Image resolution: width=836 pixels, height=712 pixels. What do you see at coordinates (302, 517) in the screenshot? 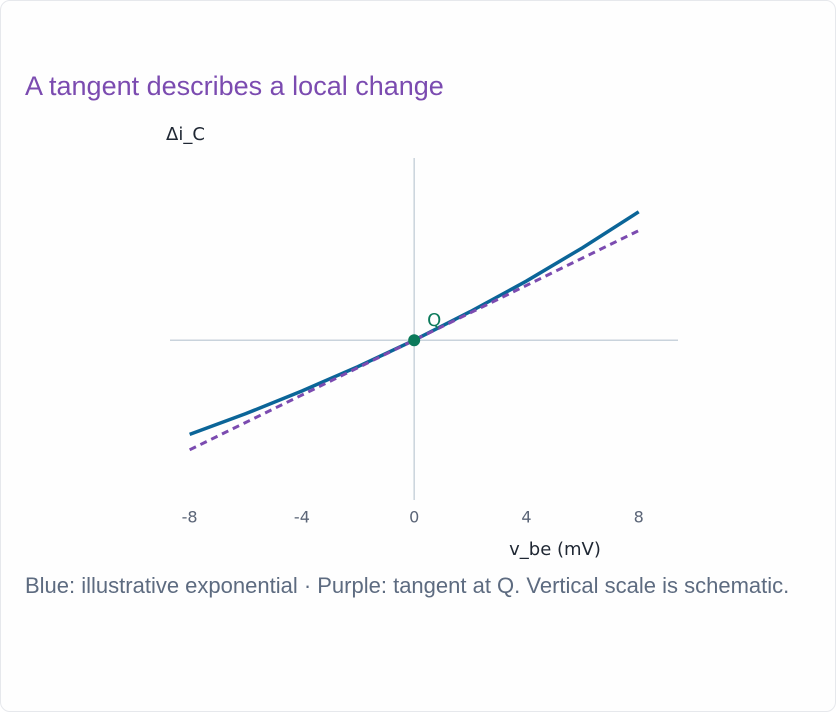
I see `x-tick-label: -4` at bounding box center [302, 517].